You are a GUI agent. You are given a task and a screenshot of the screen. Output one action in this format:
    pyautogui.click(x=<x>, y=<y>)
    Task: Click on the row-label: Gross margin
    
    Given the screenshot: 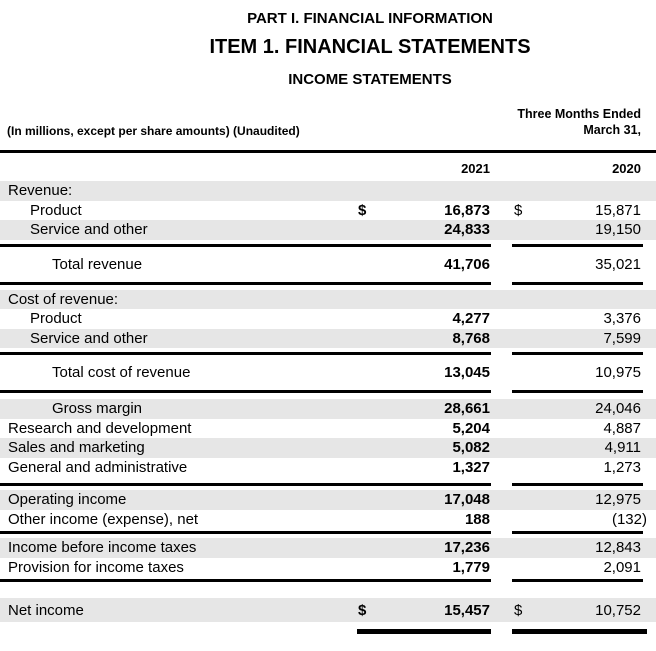 What is the action you would take?
    pyautogui.click(x=97, y=409)
    